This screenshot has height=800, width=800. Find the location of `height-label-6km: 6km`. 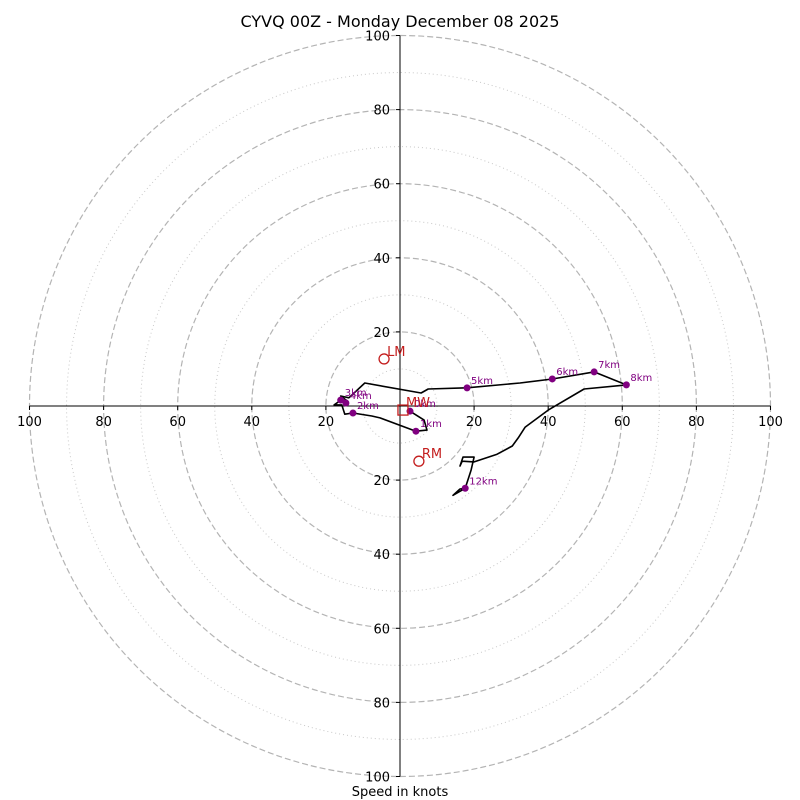

height-label-6km: 6km is located at coordinates (567, 372).